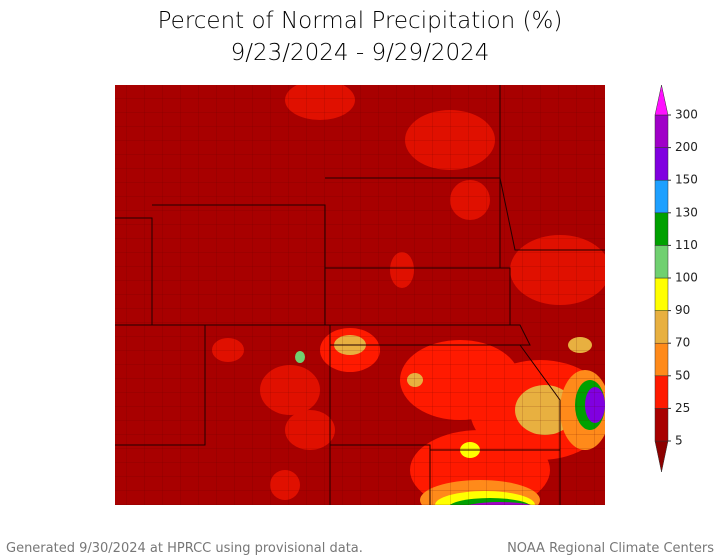  I want to click on title-line-1: Percent of Normal Precipitation (%), so click(360, 21).